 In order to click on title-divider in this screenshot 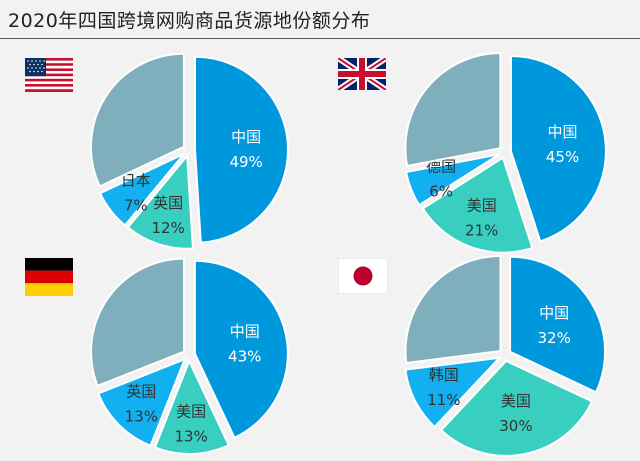, I will do `click(320, 38)`.